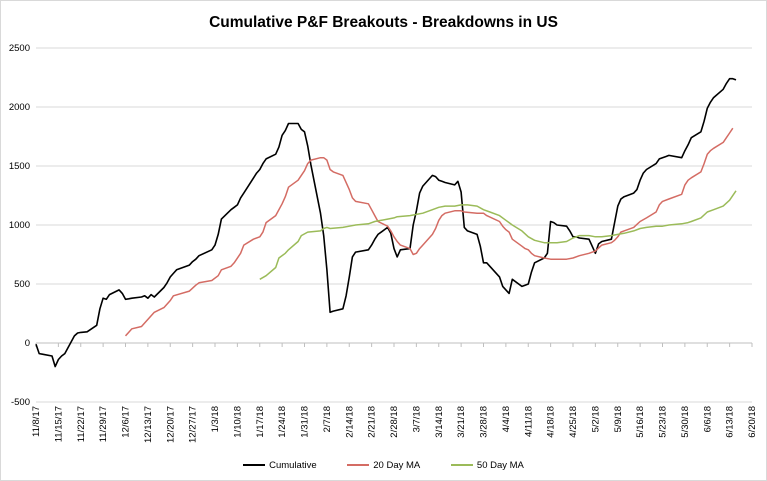 This screenshot has height=481, width=767. What do you see at coordinates (148, 424) in the screenshot?
I see `x-tick-label: 12/13/17` at bounding box center [148, 424].